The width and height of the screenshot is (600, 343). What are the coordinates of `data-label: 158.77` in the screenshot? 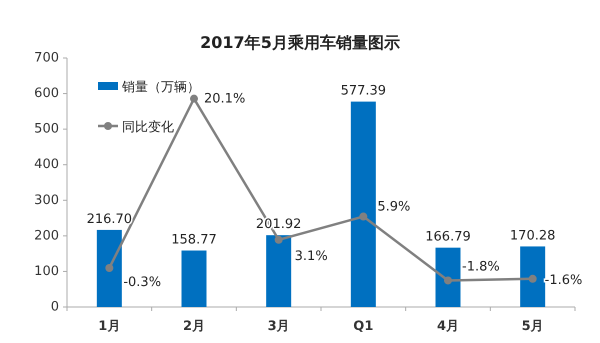 It's located at (194, 240).